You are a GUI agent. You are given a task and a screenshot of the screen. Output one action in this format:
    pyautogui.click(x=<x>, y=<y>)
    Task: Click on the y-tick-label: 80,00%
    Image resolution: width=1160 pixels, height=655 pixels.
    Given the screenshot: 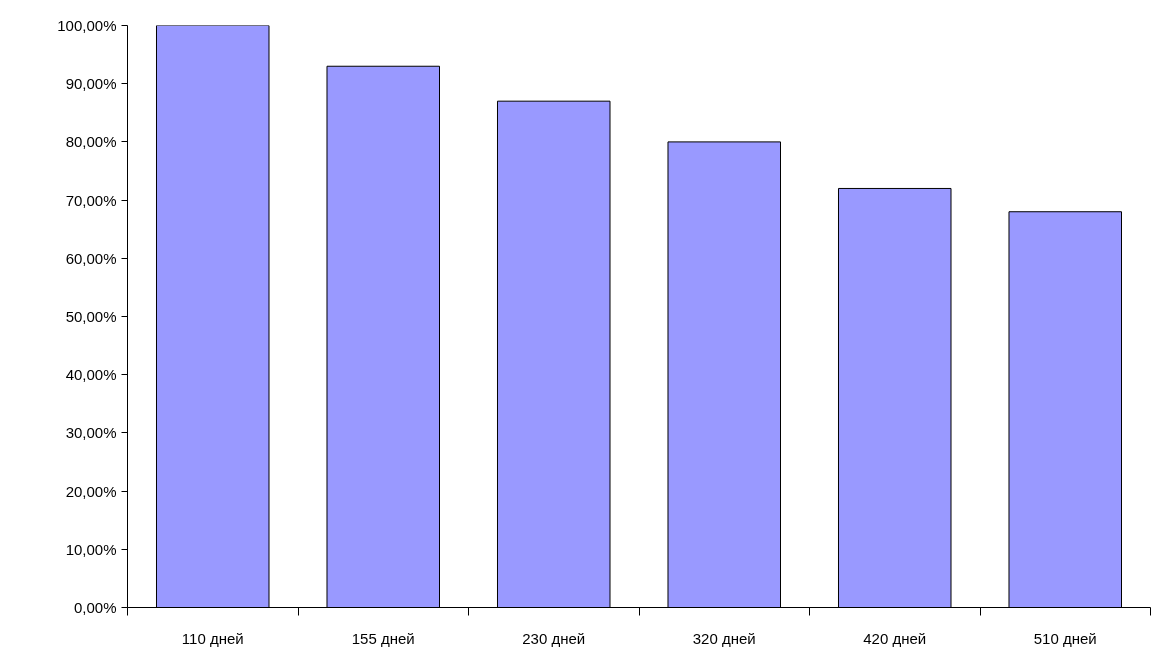 What is the action you would take?
    pyautogui.click(x=91, y=142)
    